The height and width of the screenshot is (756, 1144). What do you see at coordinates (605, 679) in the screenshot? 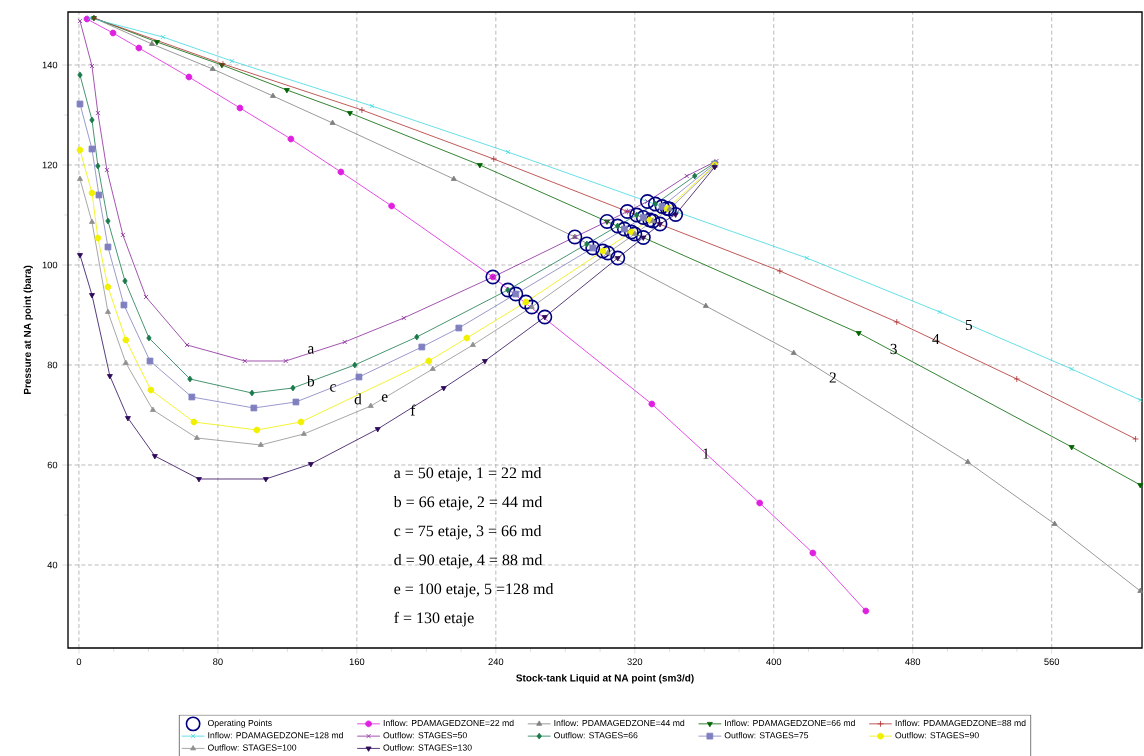
I see `x-axis-title: Stock-tank Liquid at NA point (sm3/d)` at bounding box center [605, 679].